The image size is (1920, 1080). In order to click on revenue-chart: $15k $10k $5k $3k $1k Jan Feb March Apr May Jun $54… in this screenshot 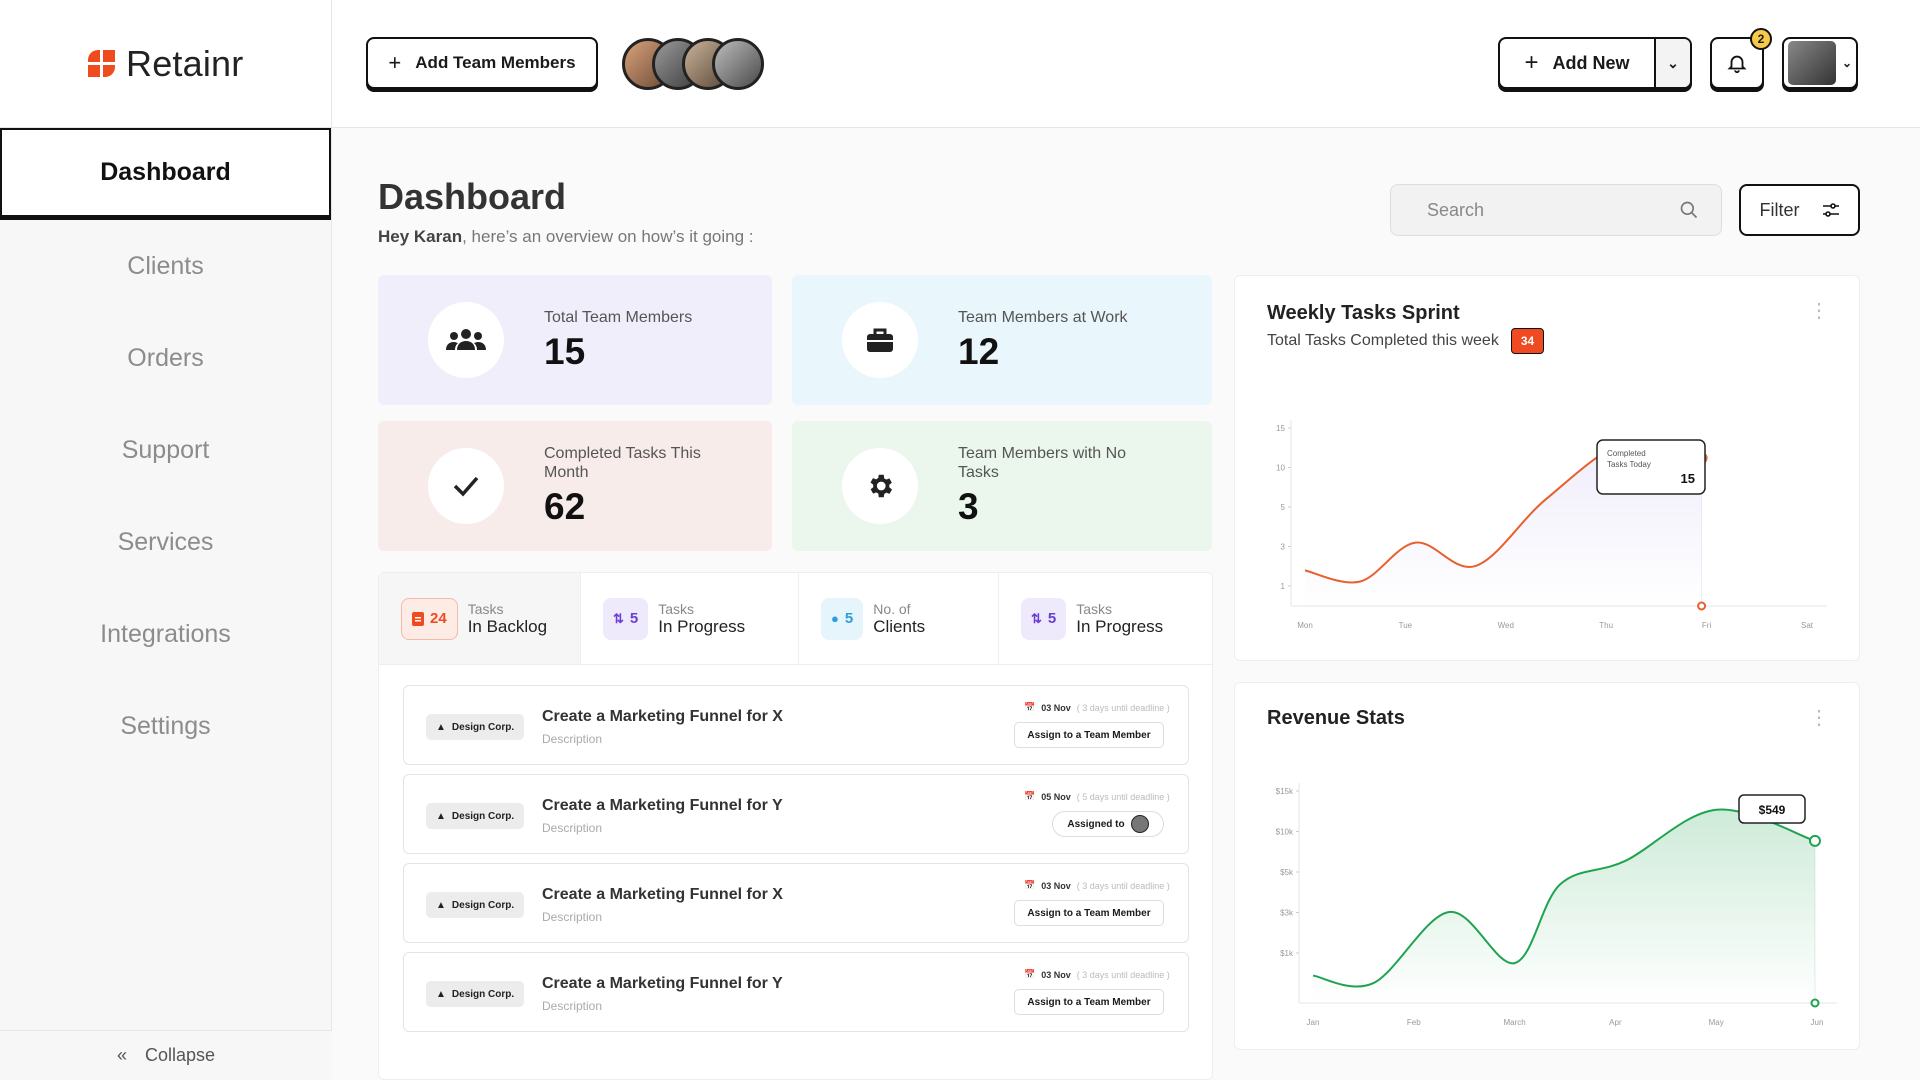, I will do `click(1556, 905)`.